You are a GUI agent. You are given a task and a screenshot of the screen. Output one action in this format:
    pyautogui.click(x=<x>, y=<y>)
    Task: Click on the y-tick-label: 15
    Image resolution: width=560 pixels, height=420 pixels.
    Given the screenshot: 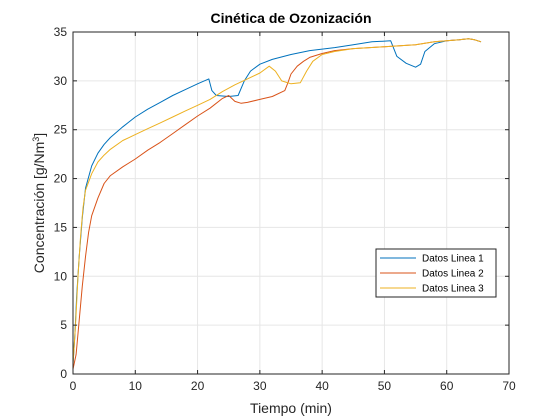 What is the action you would take?
    pyautogui.click(x=61, y=227)
    